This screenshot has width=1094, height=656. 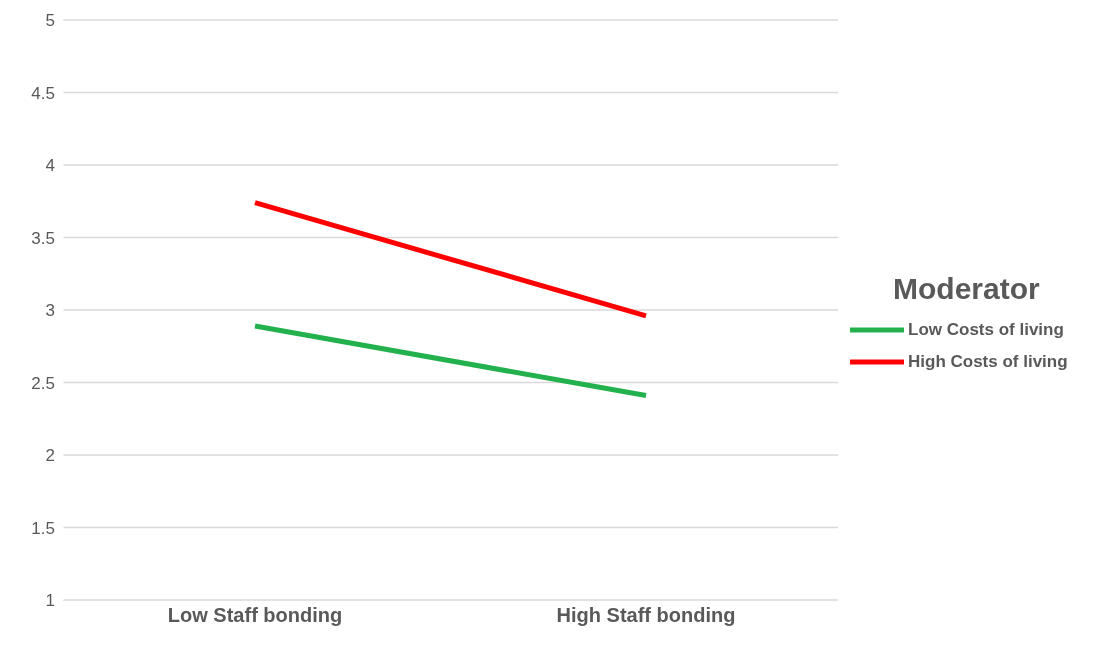 What do you see at coordinates (50, 166) in the screenshot?
I see `y-tick-label: 4` at bounding box center [50, 166].